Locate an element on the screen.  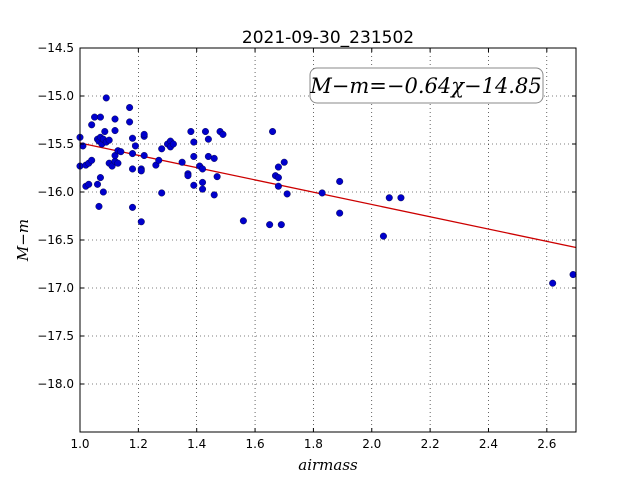
y-tick-labels: −14.5 −15.0 −15.5 −16.0 −16.5 −17.0 −17.5 −18.0 is located at coordinates (55, 216).